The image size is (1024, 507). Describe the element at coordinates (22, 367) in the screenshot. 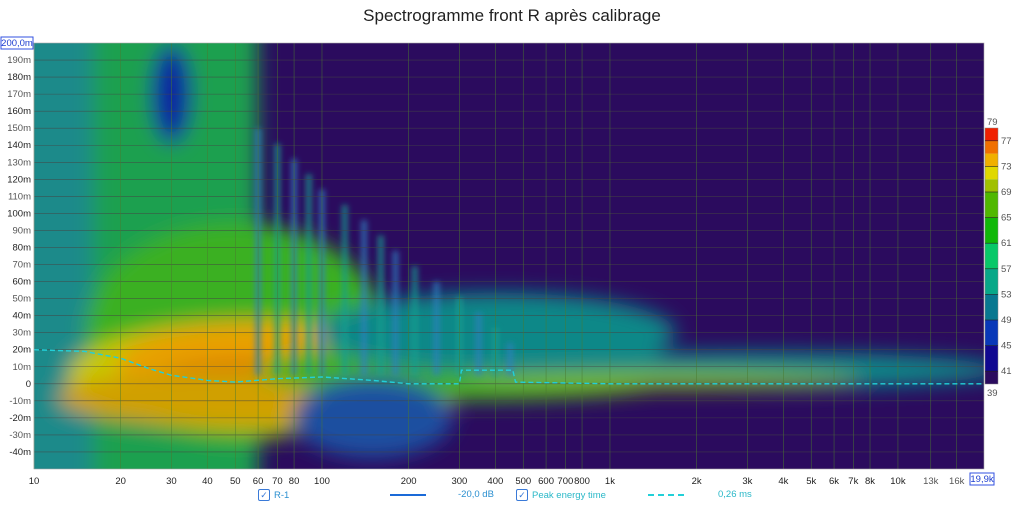

I see `y-tick-label: 10m` at that location.